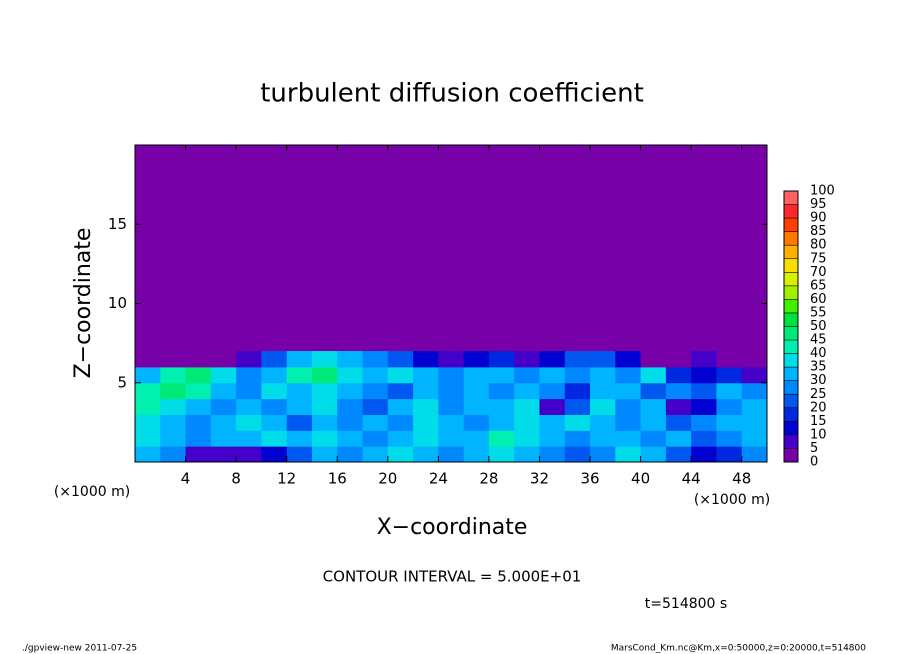 This screenshot has height=654, width=904. Describe the element at coordinates (589, 479) in the screenshot. I see `x-tick-label: 36` at that location.